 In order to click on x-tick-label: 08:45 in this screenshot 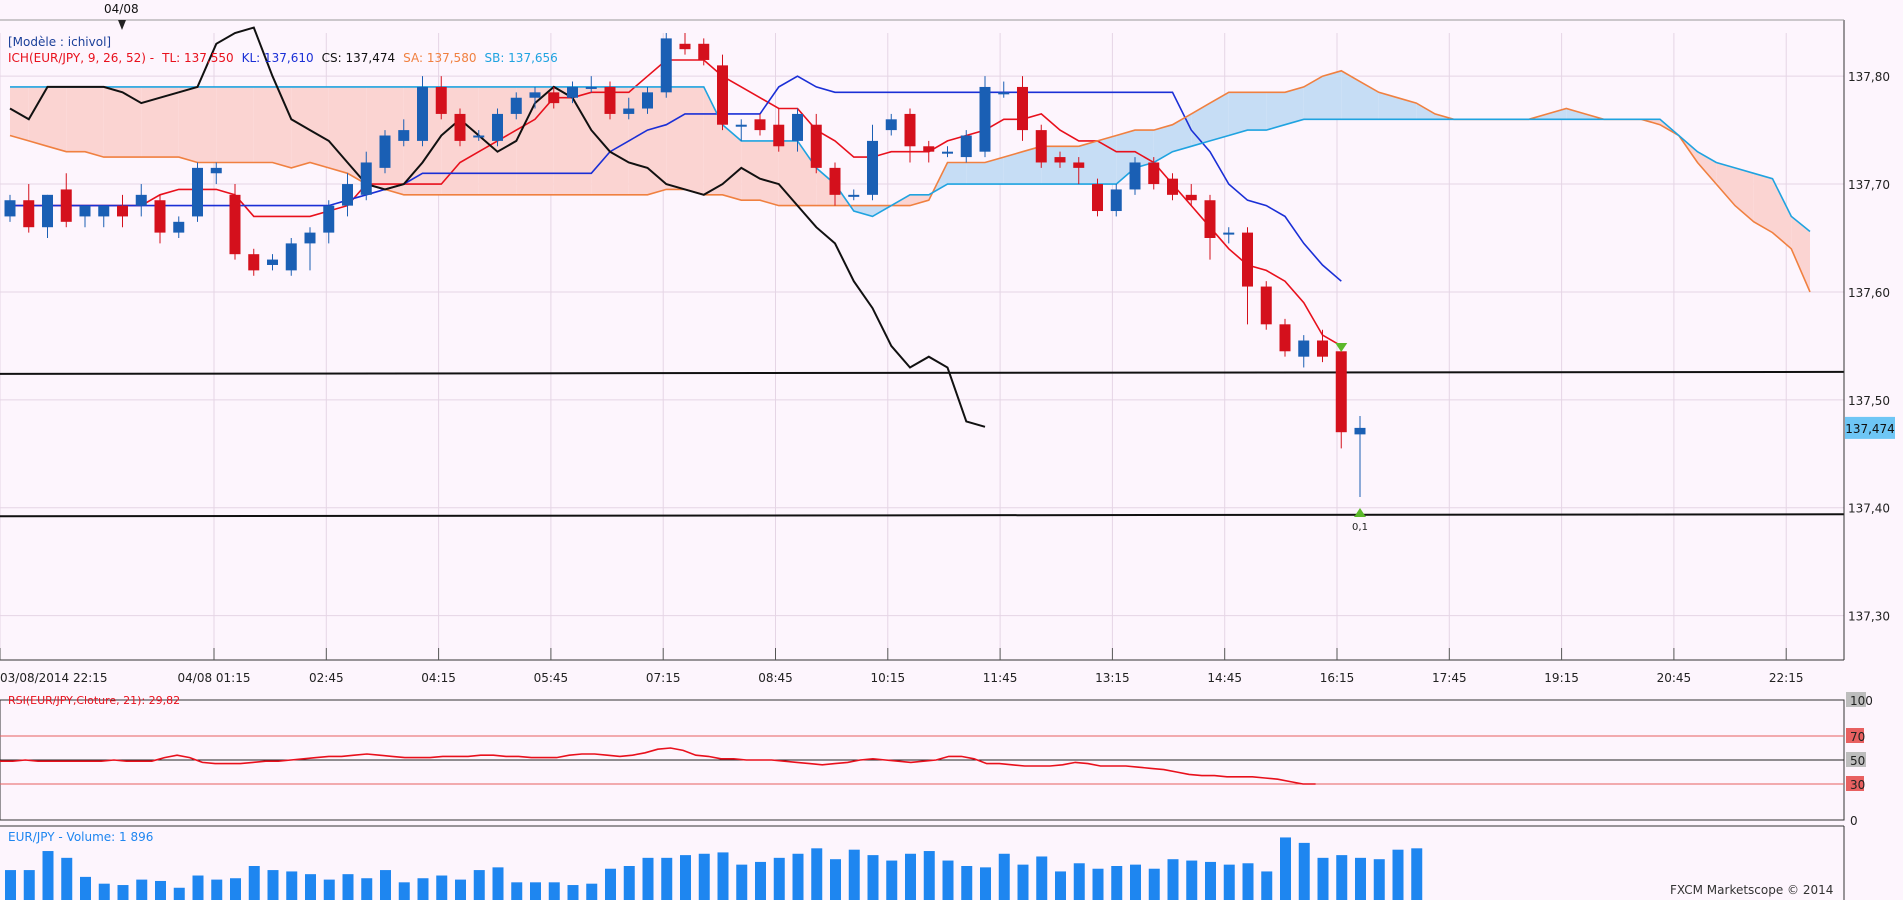, I will do `click(775, 678)`.